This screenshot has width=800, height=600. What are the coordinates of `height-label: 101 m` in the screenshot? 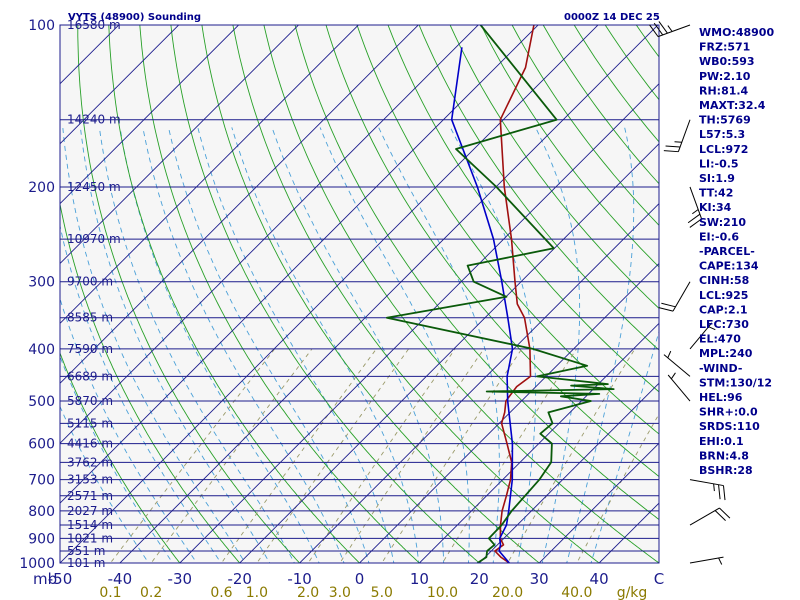 It's located at (86, 563).